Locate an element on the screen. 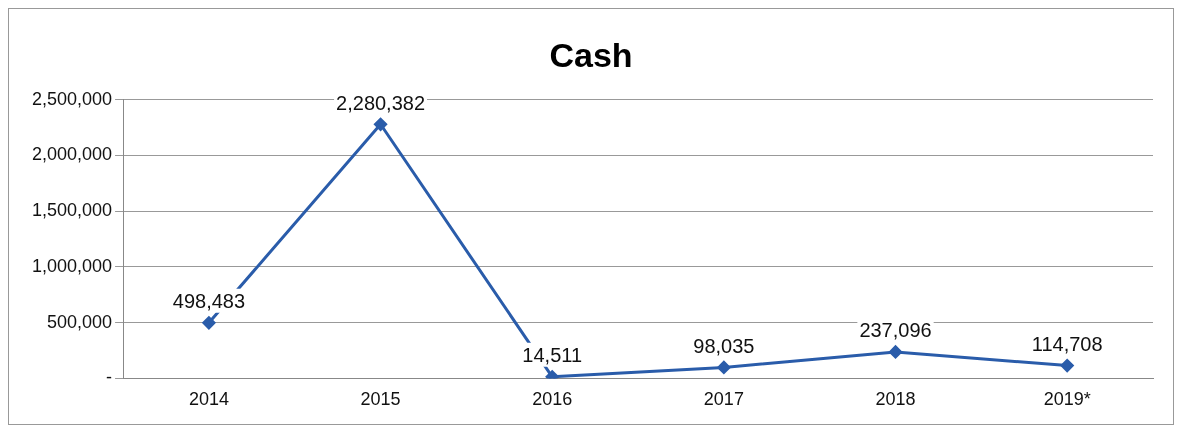 Image resolution: width=1182 pixels, height=433 pixels. data-label: 2,280,382 is located at coordinates (381, 102).